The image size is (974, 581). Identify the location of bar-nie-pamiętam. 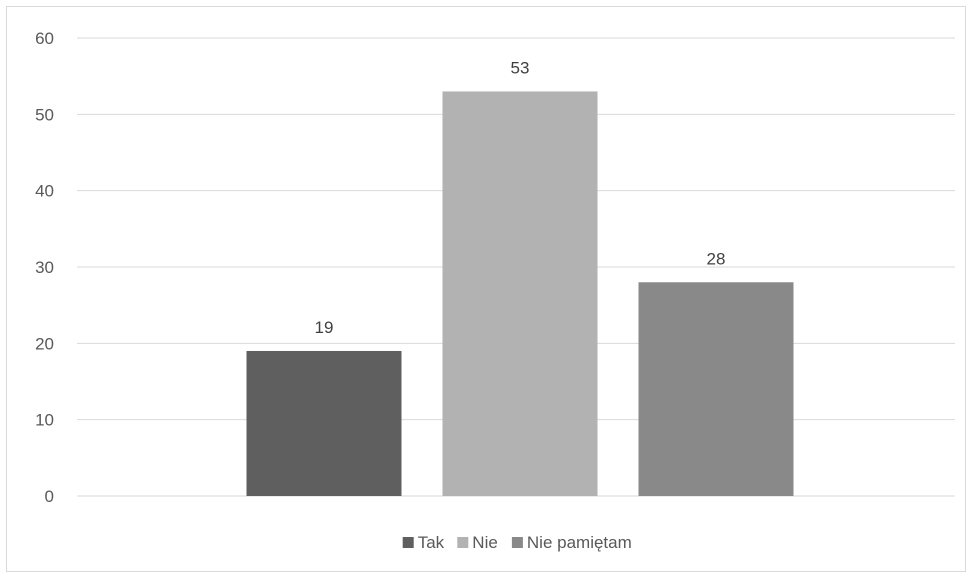
(716, 389).